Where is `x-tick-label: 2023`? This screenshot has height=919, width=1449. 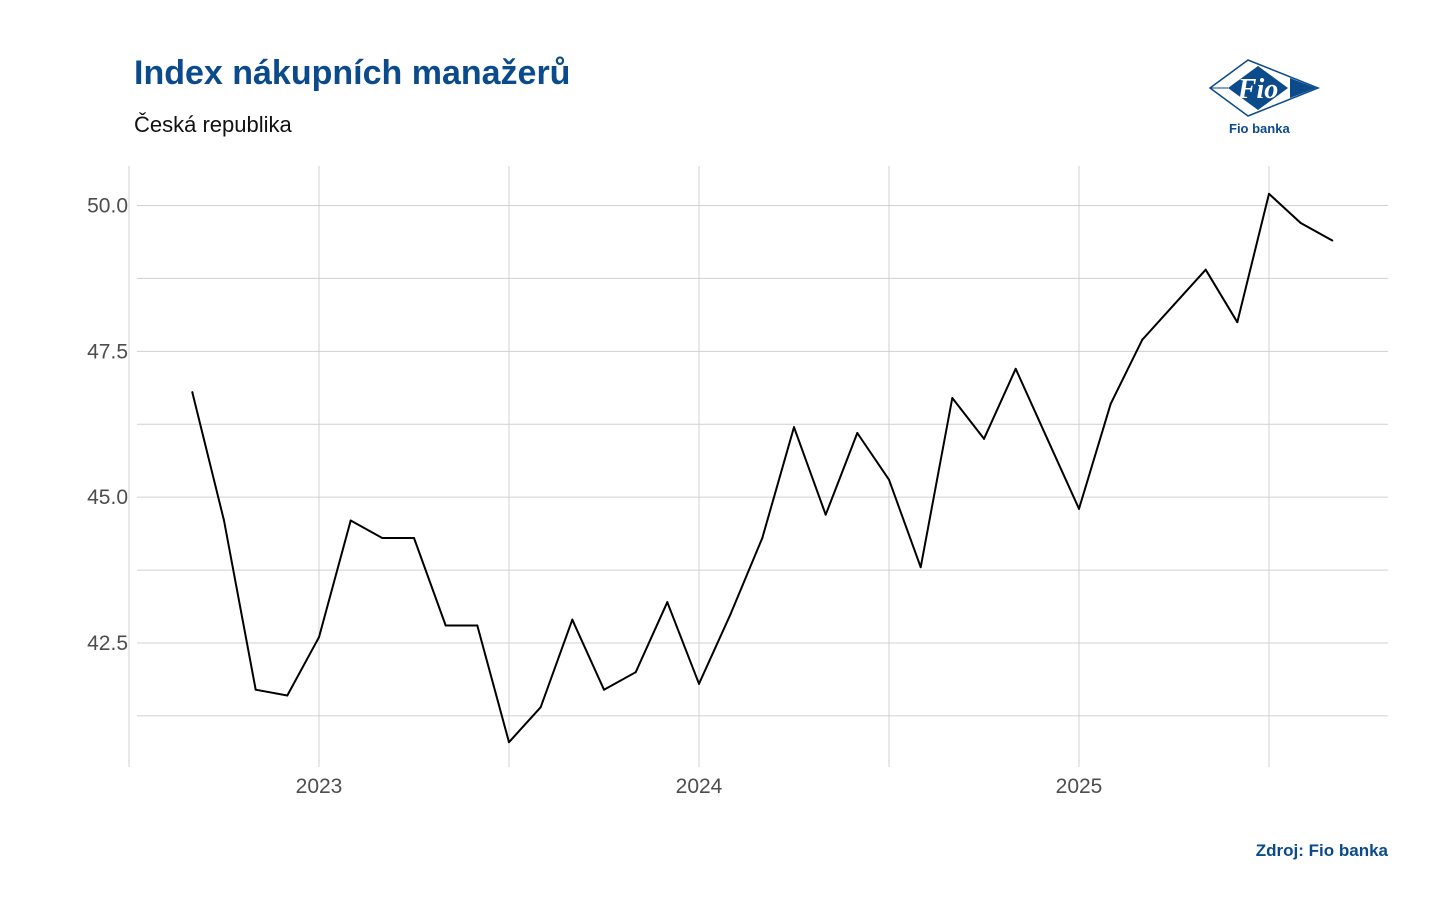 x-tick-label: 2023 is located at coordinates (319, 786).